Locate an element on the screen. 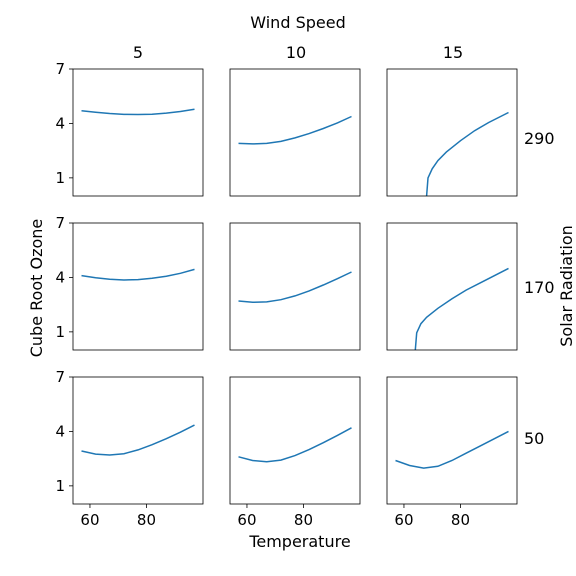 This screenshot has width=576, height=576. panel-r2-c1: 60 80 is located at coordinates (295, 452).